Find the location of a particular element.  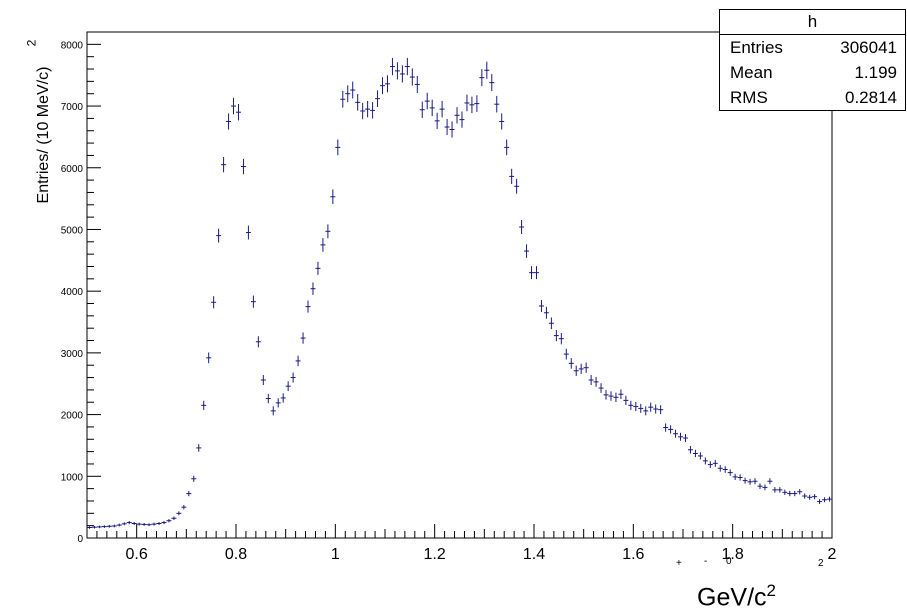

x-axis-title: GeV/c2 is located at coordinates (736, 596).